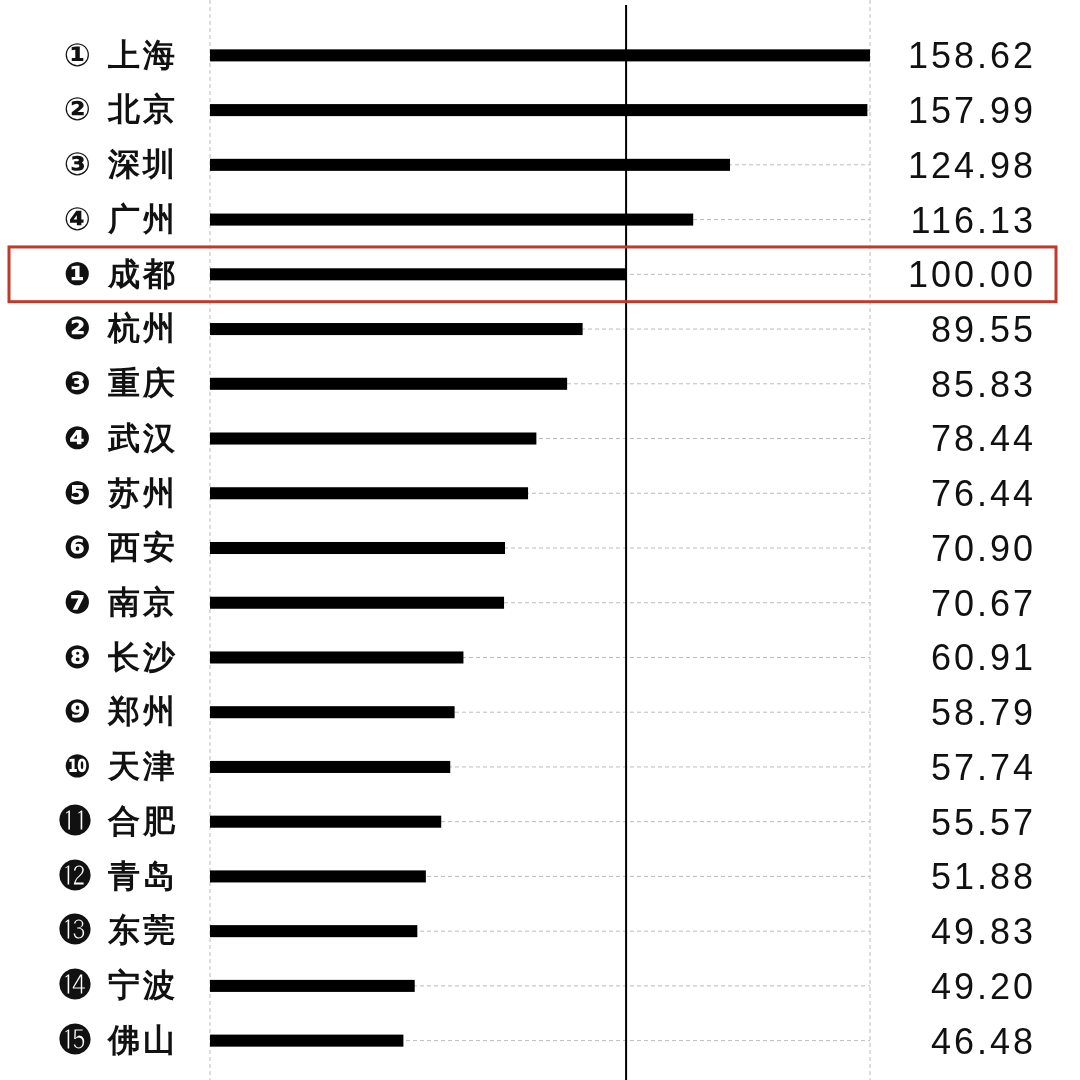 The width and height of the screenshot is (1080, 1080). What do you see at coordinates (973, 220) in the screenshot?
I see `data-label: 116.13` at bounding box center [973, 220].